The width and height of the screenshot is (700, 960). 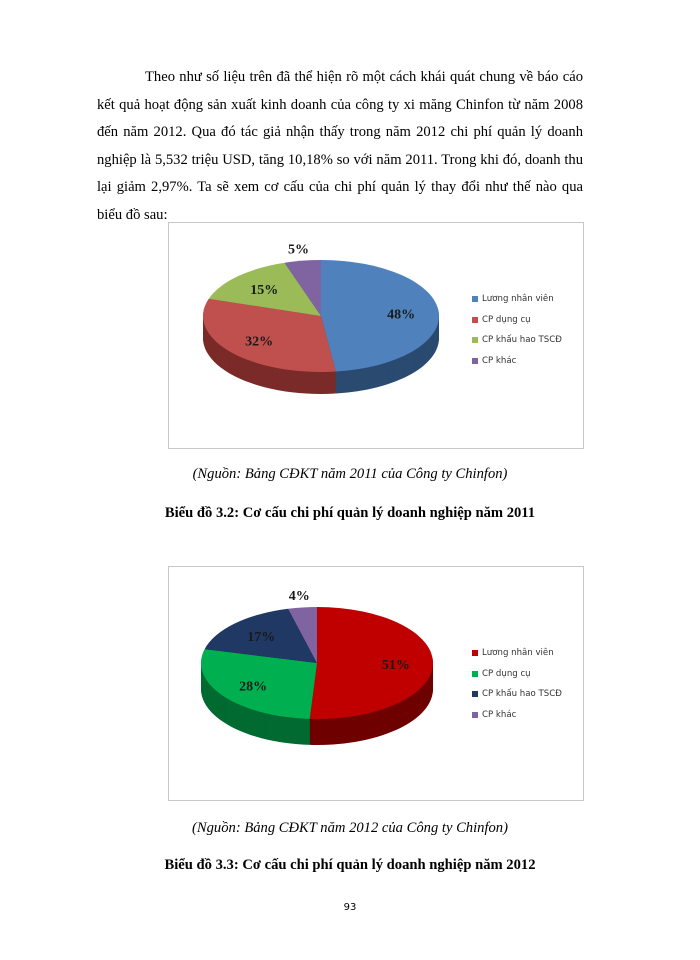 What do you see at coordinates (253, 686) in the screenshot?
I see `data-label: 28%` at bounding box center [253, 686].